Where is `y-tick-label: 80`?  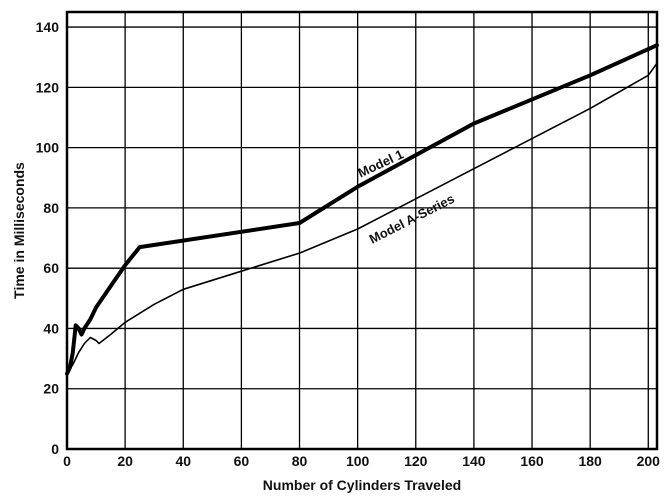 y-tick-label: 80 is located at coordinates (51, 208).